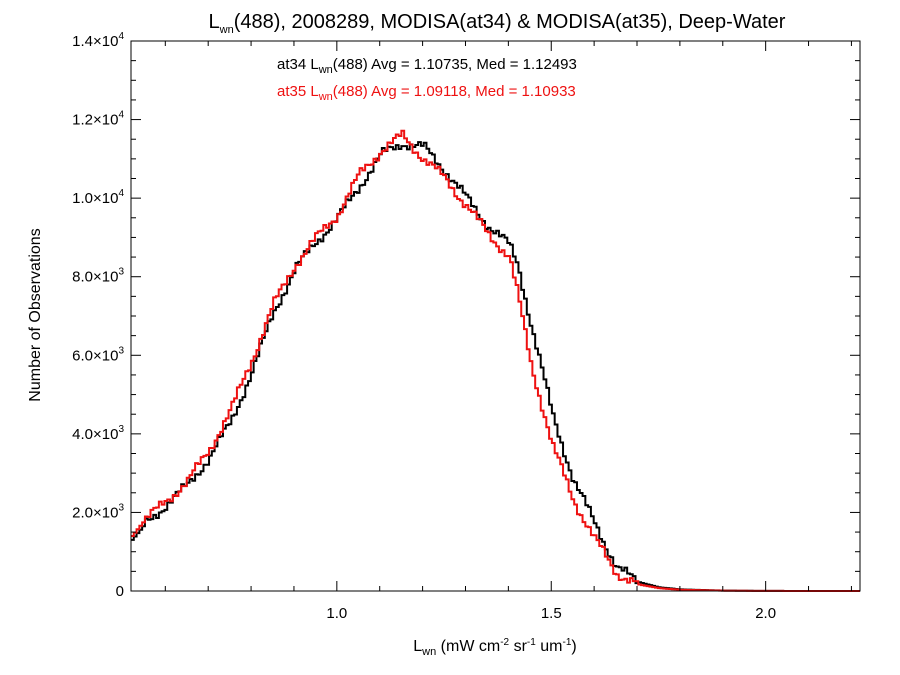  I want to click on y-tick-label: 8.0×10³, so click(98, 276).